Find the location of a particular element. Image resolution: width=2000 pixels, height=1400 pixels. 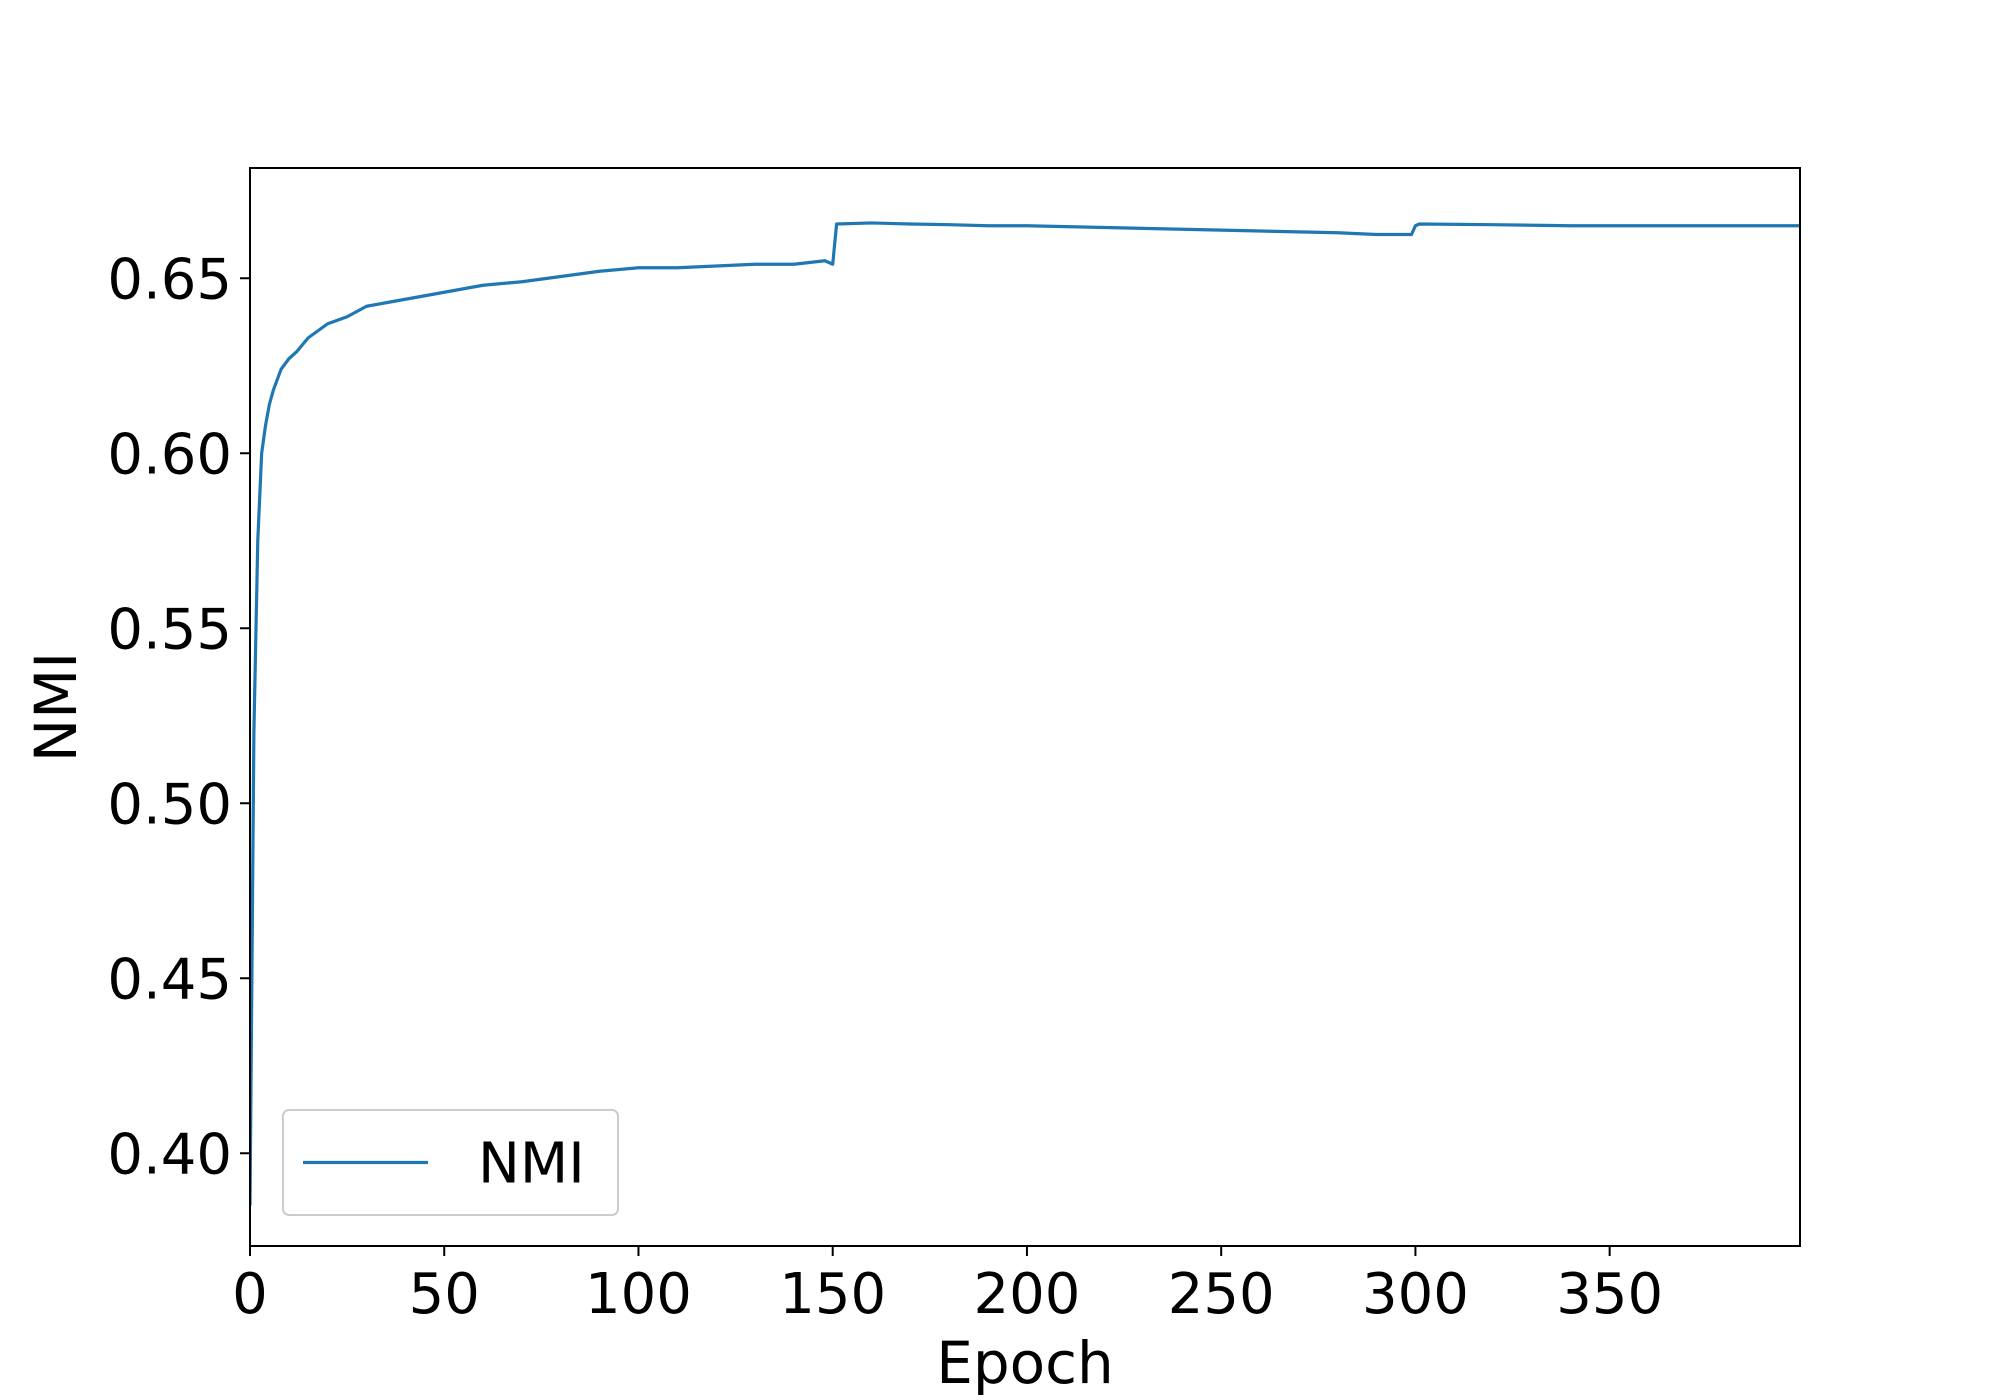

legend-label: NMI is located at coordinates (531, 1164).